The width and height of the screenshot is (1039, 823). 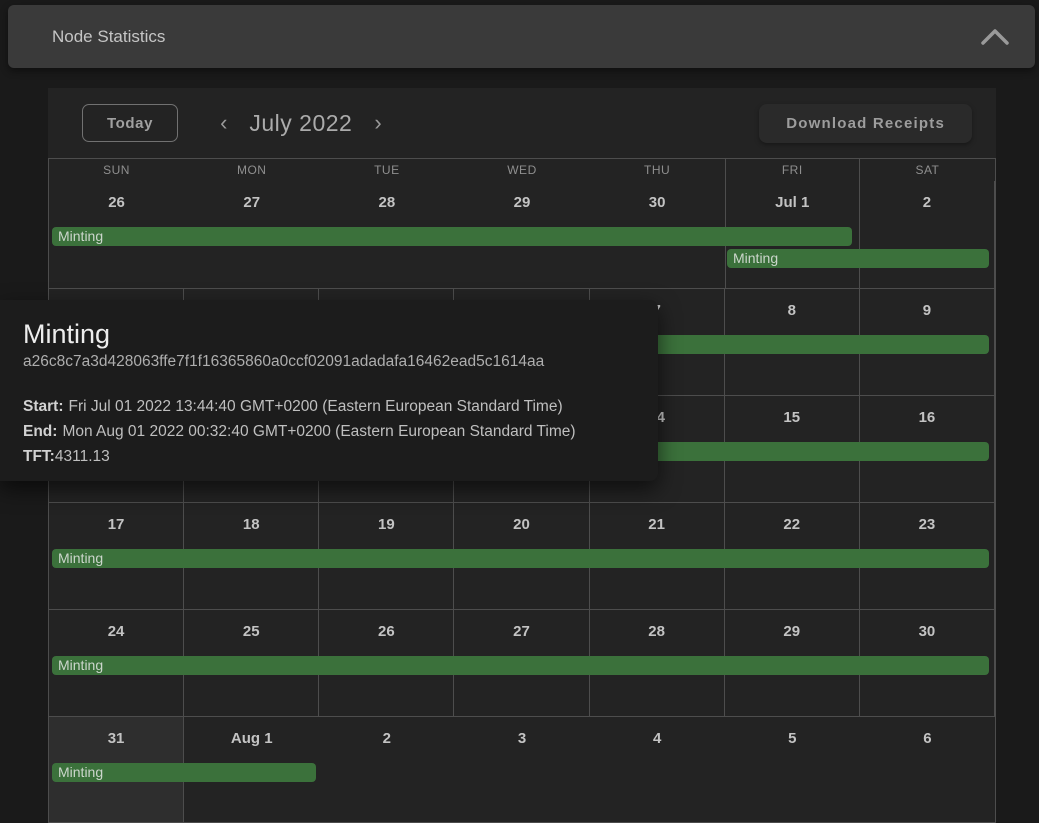 What do you see at coordinates (386, 234) in the screenshot?
I see `day-cell: 28` at bounding box center [386, 234].